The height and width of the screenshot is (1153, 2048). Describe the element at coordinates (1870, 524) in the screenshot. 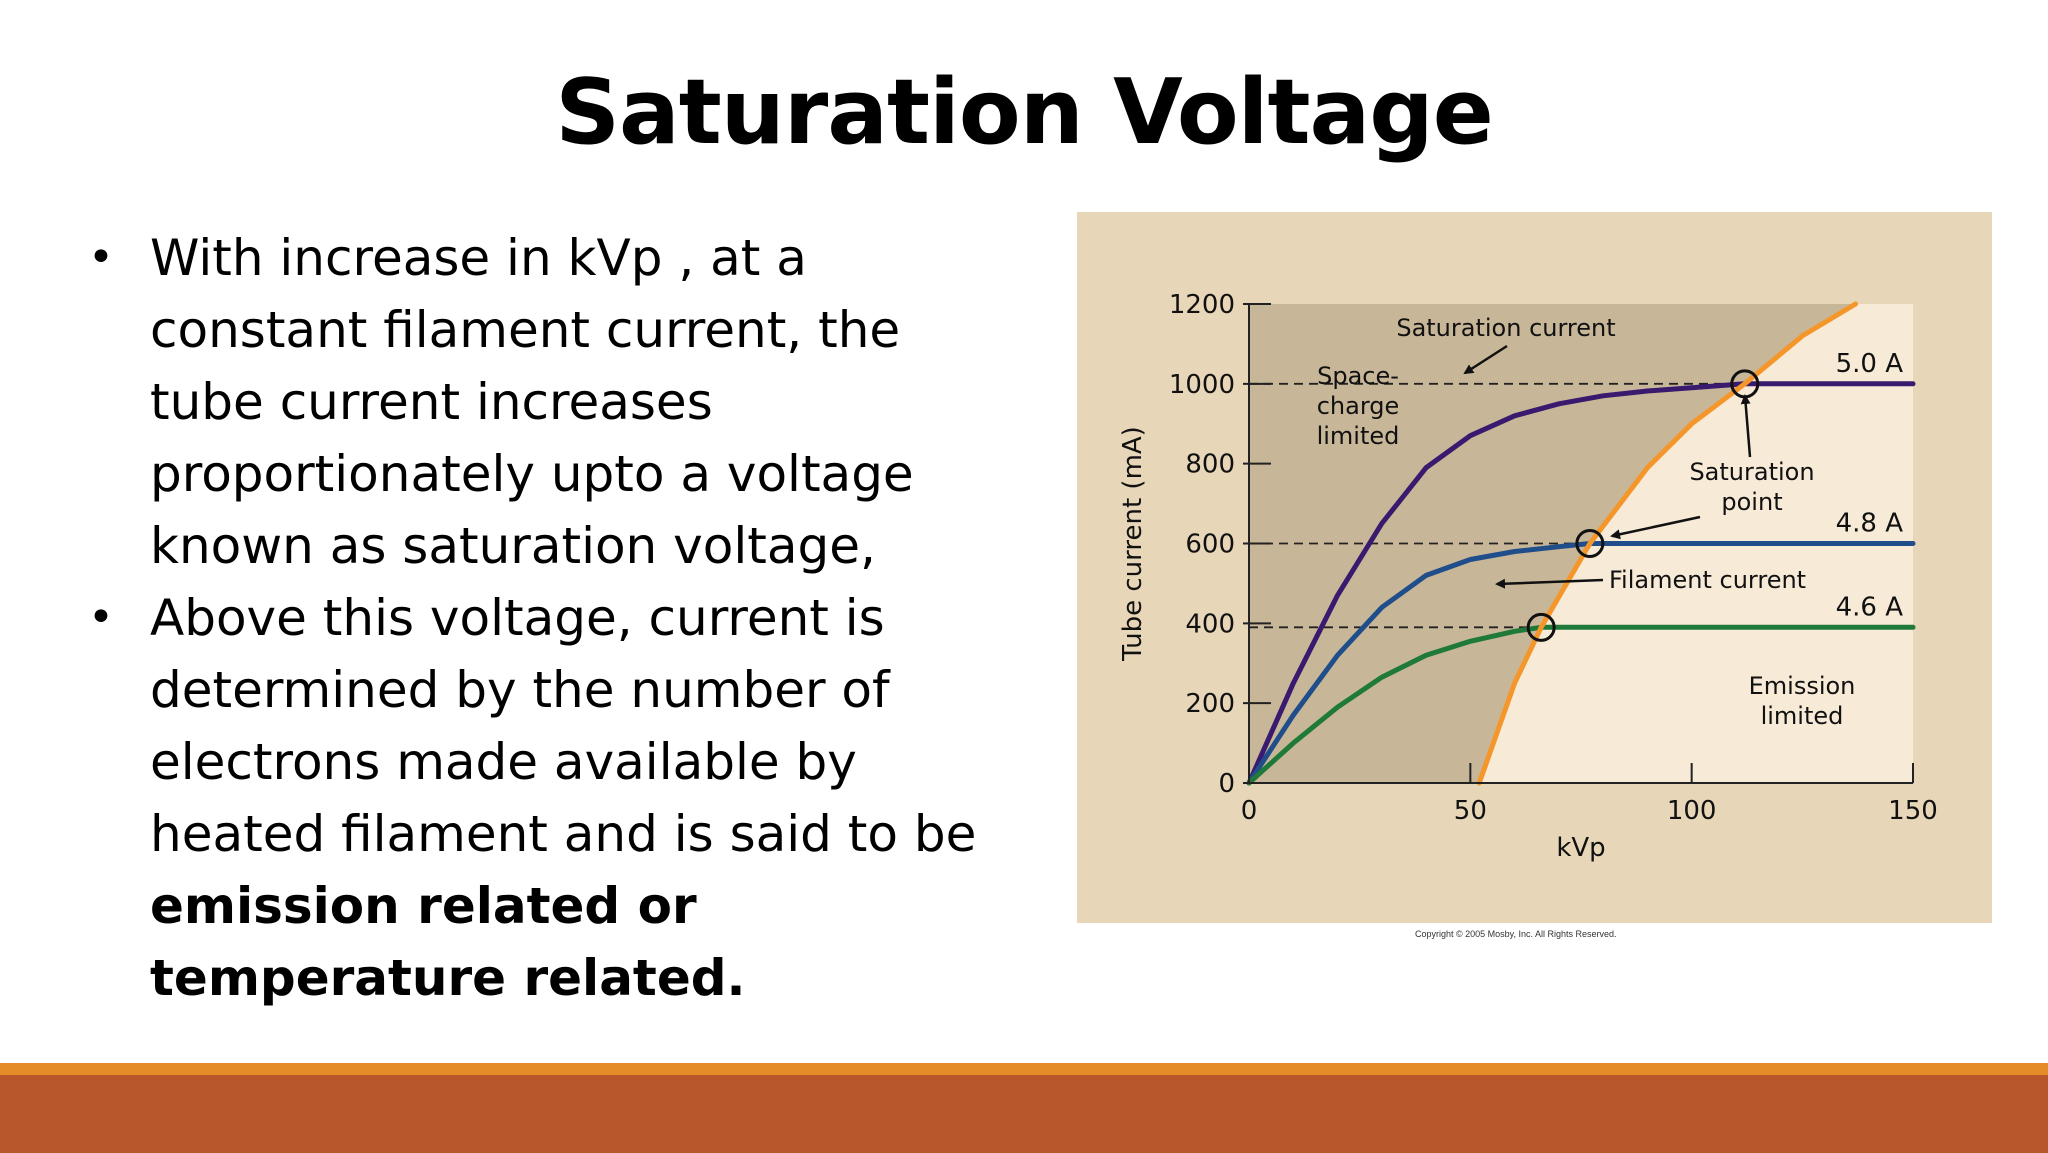

I see `series-label-1: 4.8 A` at that location.